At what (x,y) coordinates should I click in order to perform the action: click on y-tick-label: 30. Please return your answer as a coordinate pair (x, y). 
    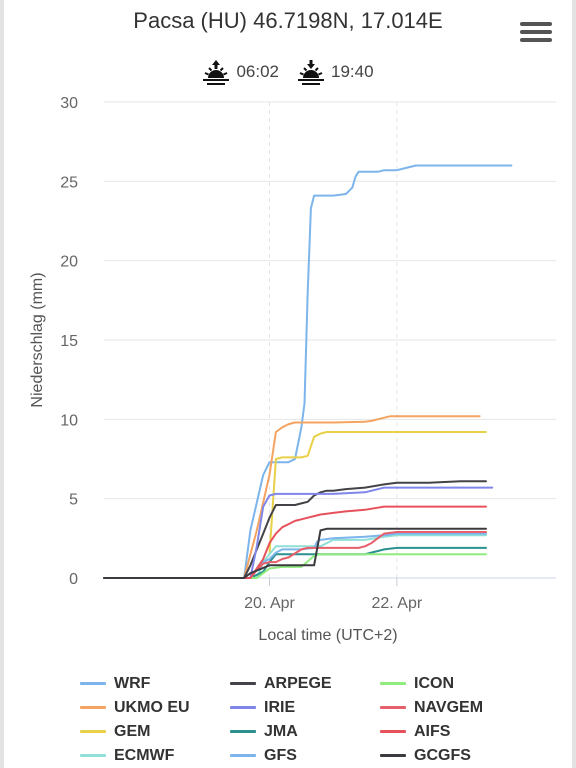
    Looking at the image, I should click on (69, 103).